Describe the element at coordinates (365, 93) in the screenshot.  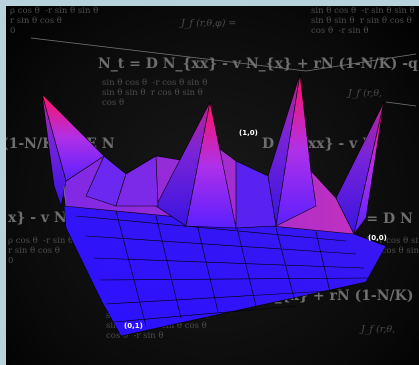
I see `jacobian-label-right: J_f (r,θ,` at that location.